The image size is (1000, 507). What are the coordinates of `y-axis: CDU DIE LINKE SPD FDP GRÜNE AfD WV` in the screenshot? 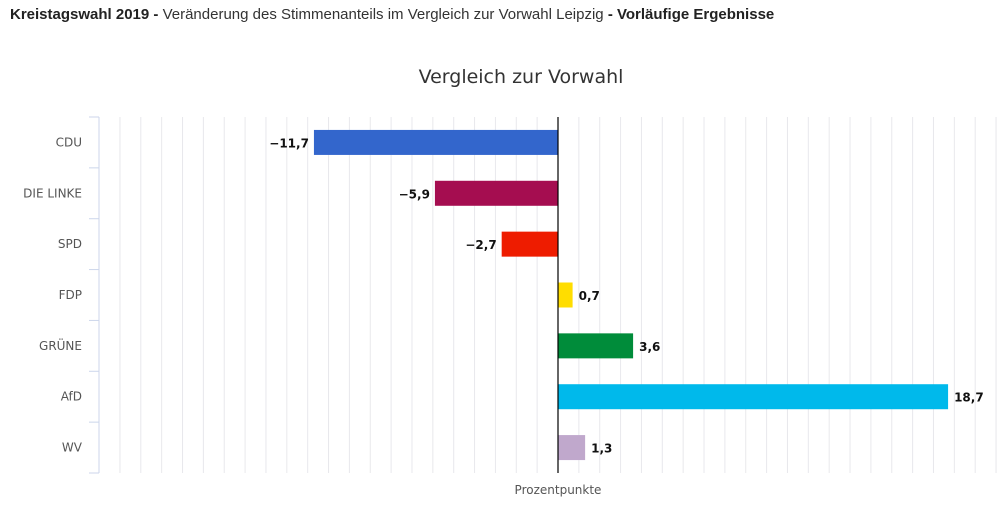 It's located at (61, 295).